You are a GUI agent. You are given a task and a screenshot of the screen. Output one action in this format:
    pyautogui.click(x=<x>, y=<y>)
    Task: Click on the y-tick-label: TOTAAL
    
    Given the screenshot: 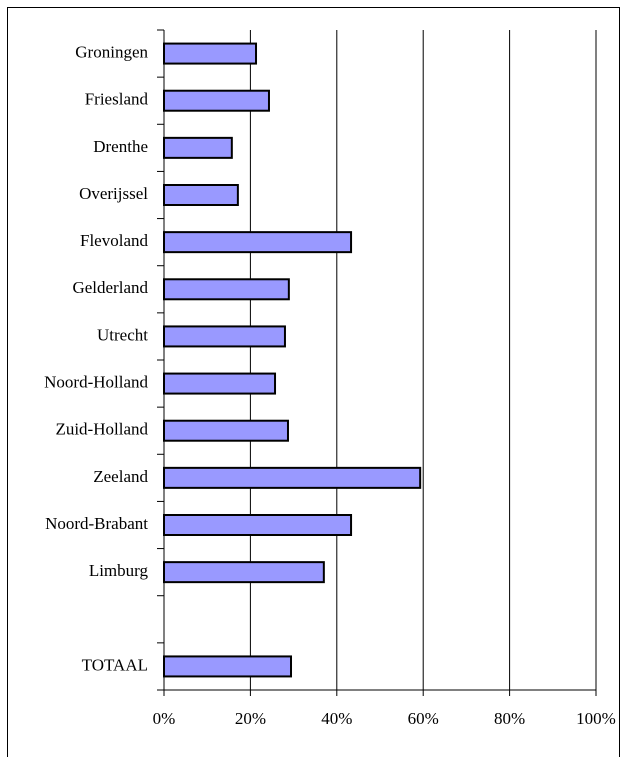 What is the action you would take?
    pyautogui.click(x=115, y=664)
    